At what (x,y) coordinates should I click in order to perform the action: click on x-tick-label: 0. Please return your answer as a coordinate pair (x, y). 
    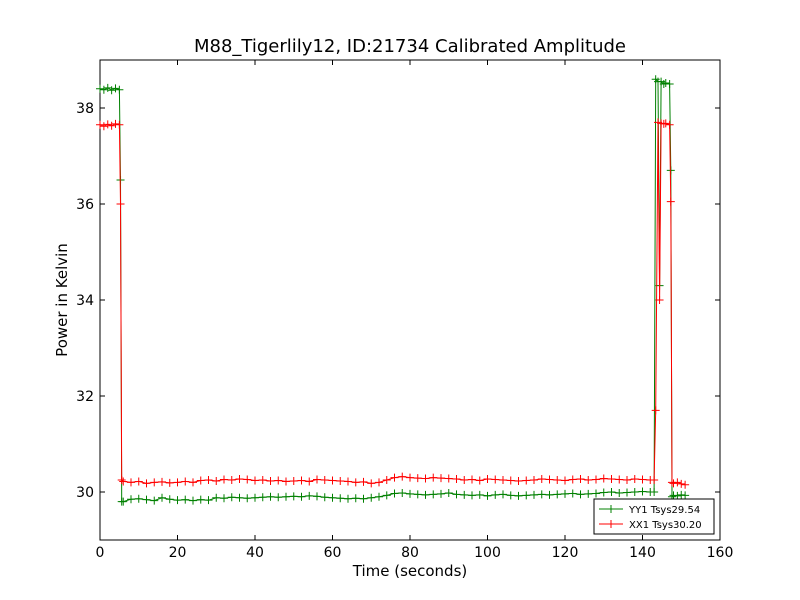
    Looking at the image, I should click on (100, 553).